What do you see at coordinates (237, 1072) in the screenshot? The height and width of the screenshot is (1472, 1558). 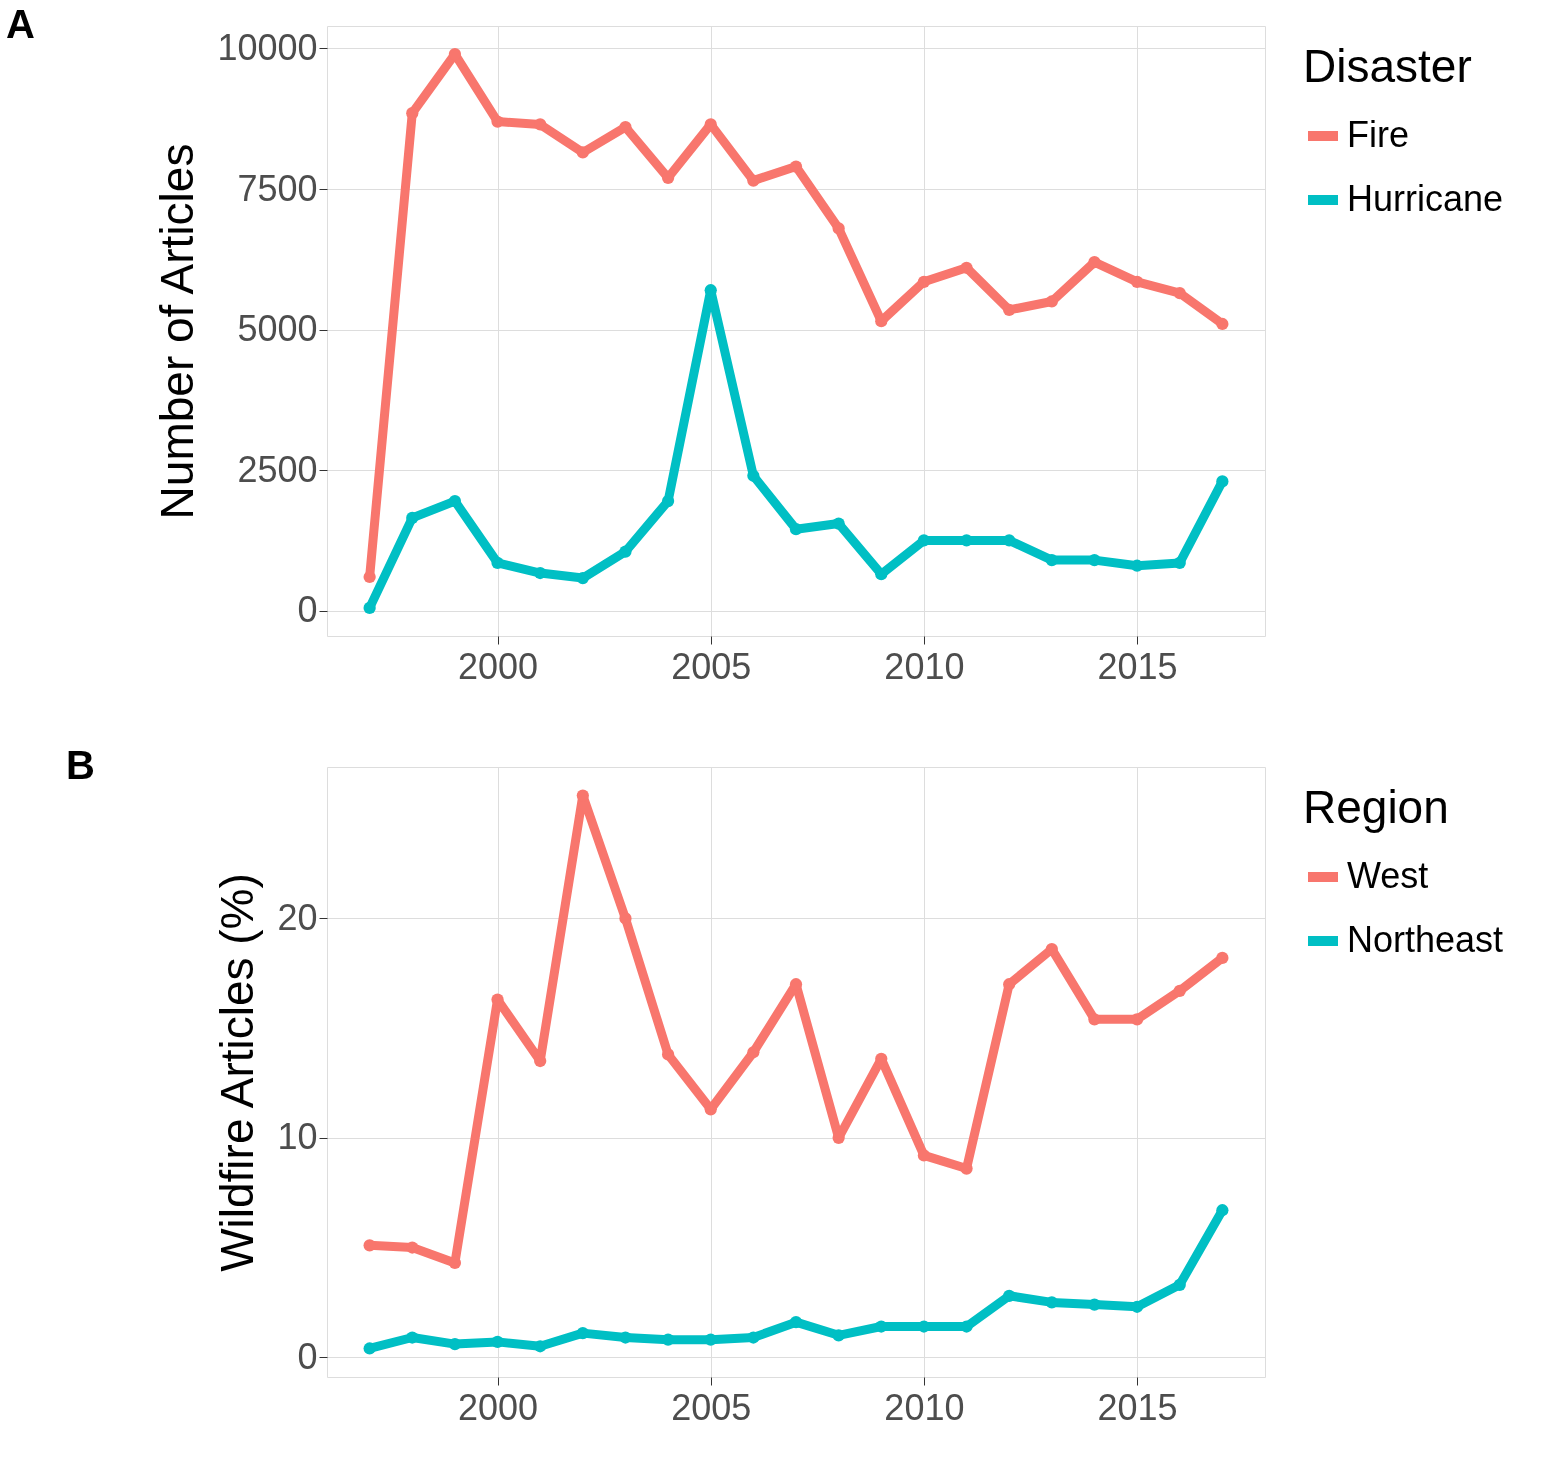 I see `y-axis-title: Wildfire Articles (%)` at bounding box center [237, 1072].